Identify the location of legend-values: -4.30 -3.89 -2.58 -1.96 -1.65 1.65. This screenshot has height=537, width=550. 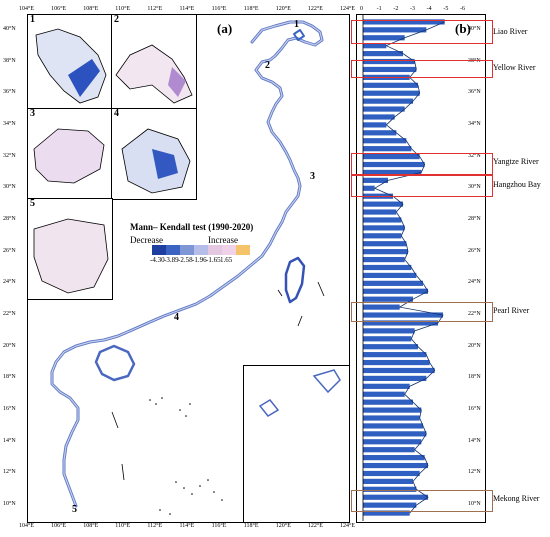
(203, 261).